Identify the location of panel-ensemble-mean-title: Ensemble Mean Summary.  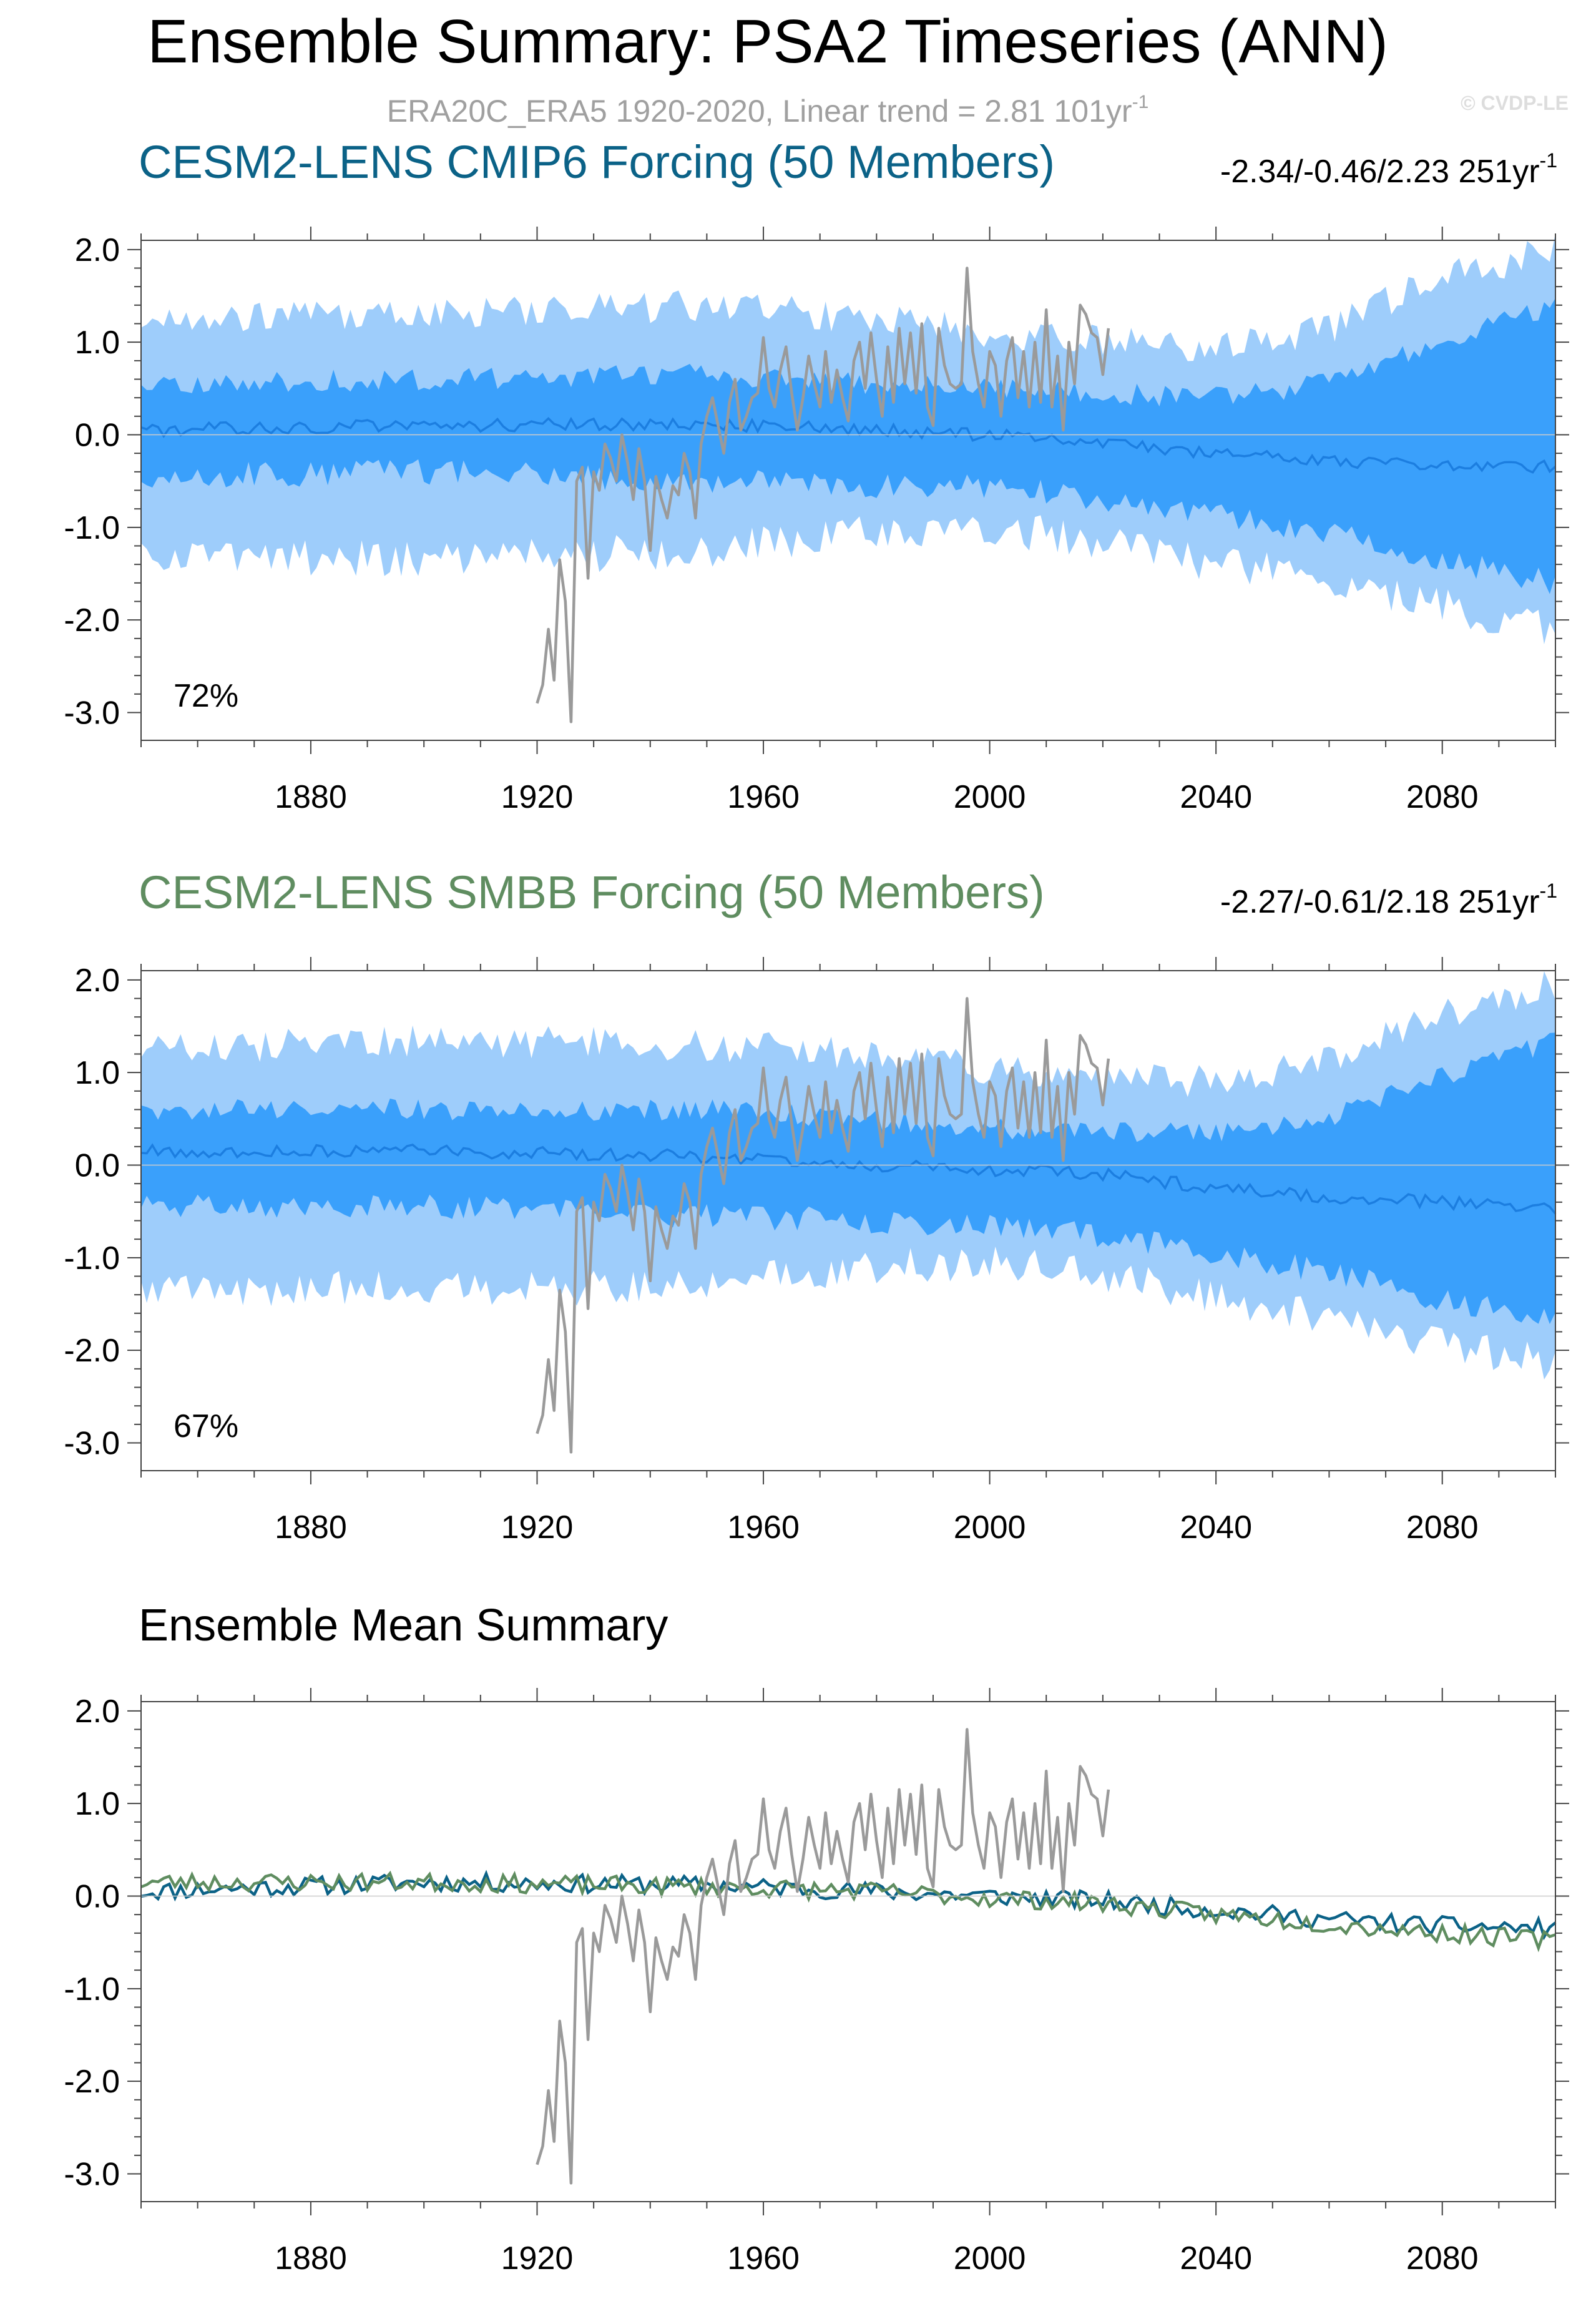
(404, 1625).